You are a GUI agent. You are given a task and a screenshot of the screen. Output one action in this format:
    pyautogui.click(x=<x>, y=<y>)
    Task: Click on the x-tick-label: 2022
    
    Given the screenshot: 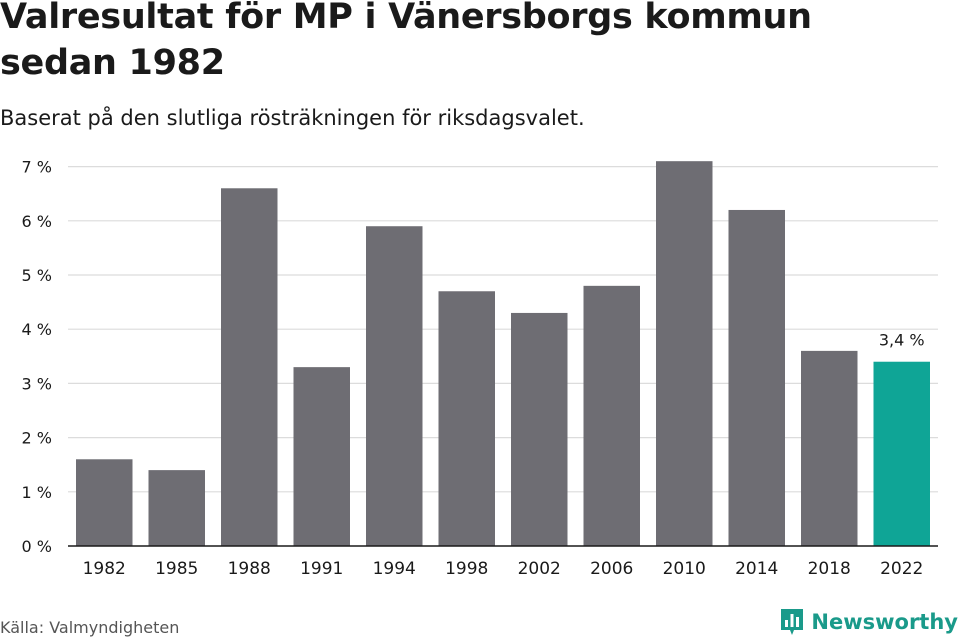 What is the action you would take?
    pyautogui.click(x=901, y=569)
    